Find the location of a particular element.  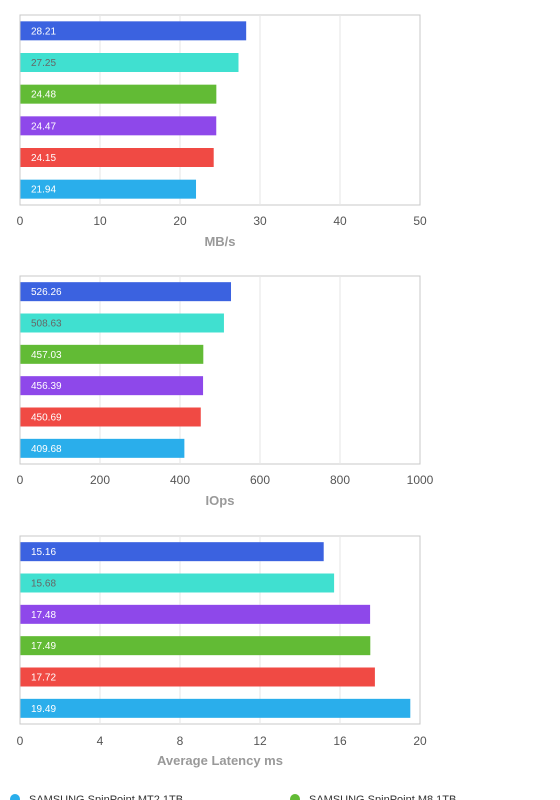

bar-value-label: 508.63 is located at coordinates (46, 324).